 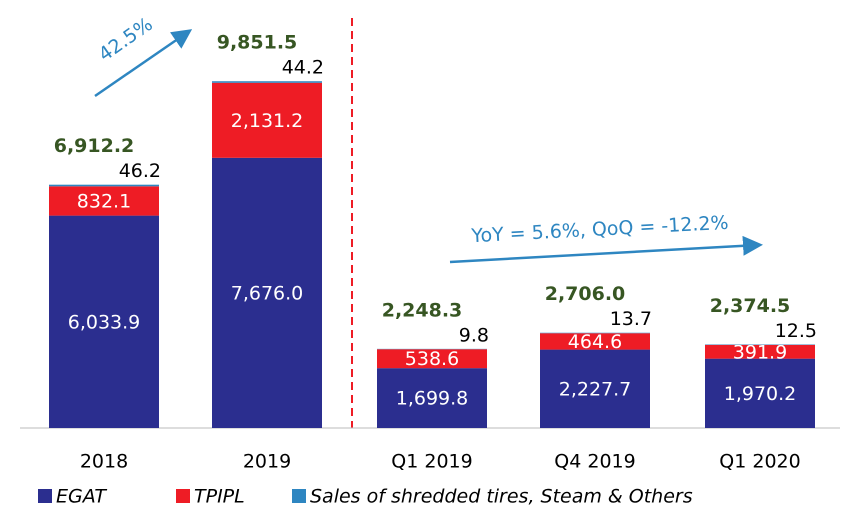 What do you see at coordinates (474, 335) in the screenshot?
I see `value-label: 9.8` at bounding box center [474, 335].